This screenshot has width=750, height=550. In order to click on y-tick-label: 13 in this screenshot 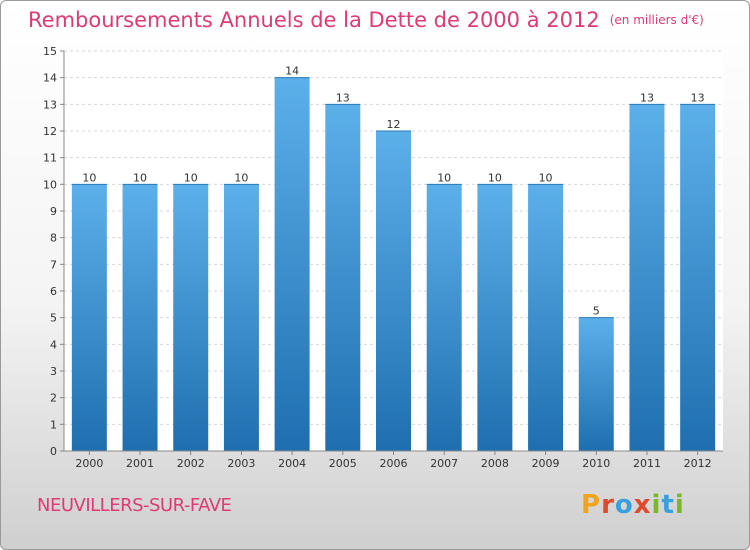, I will do `click(50, 104)`.